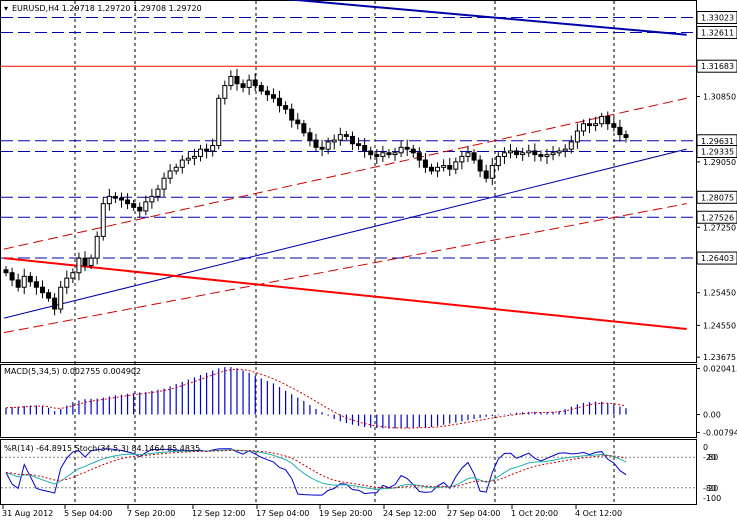 The height and width of the screenshot is (525, 737). I want to click on level-price-label: 1.29335, so click(717, 152).